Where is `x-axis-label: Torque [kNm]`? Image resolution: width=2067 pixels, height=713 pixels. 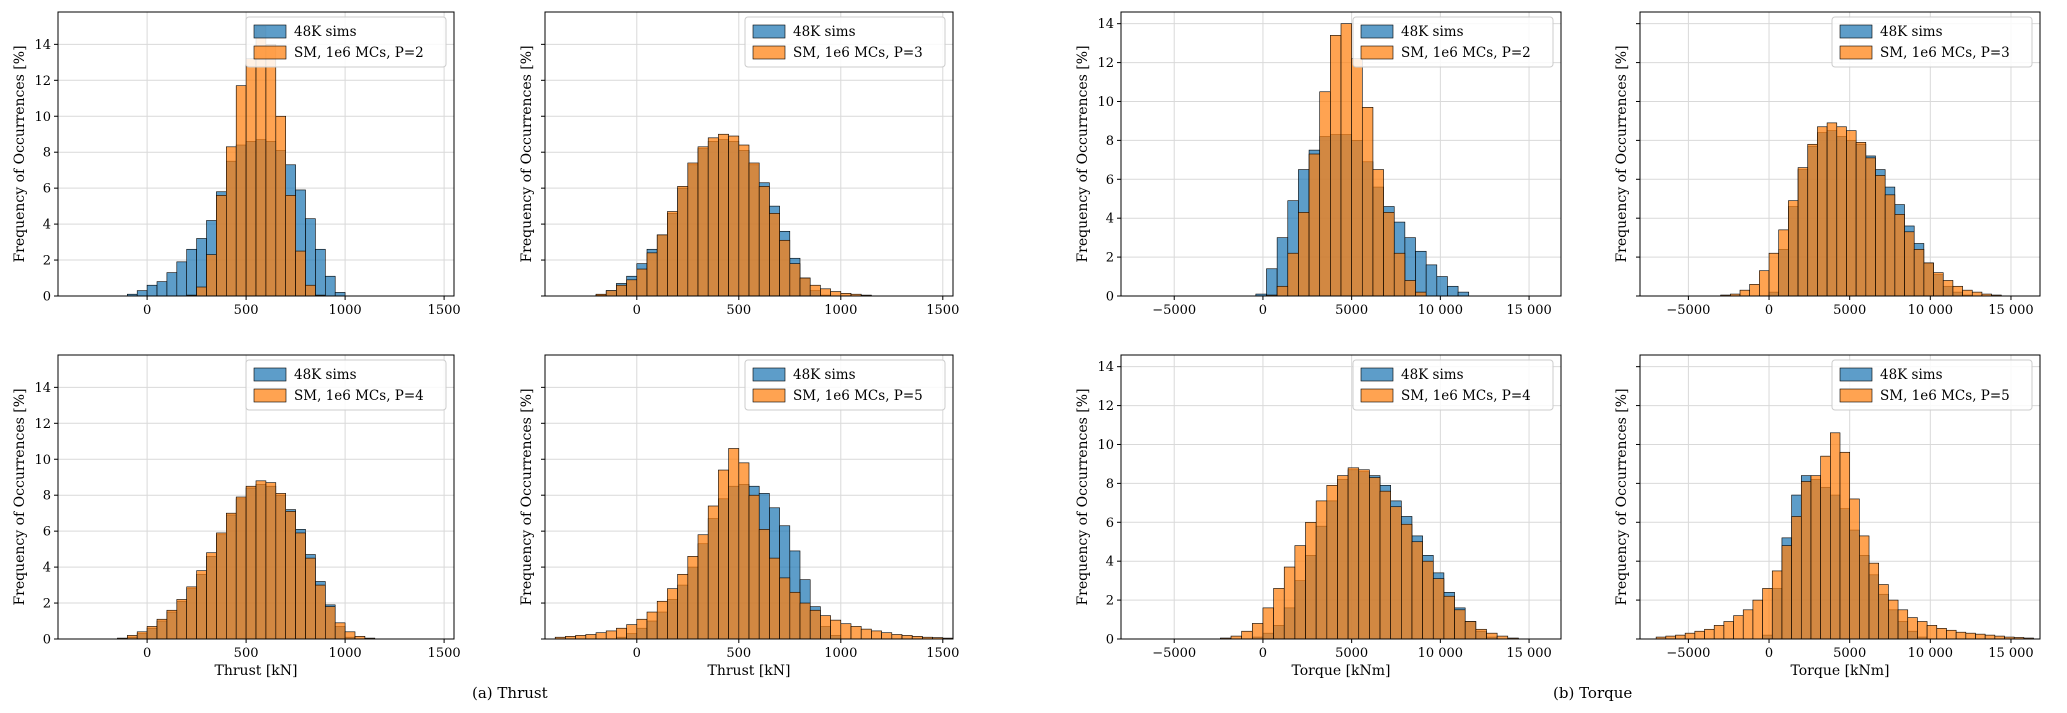
x-axis-label: Torque [kNm] is located at coordinates (1340, 671).